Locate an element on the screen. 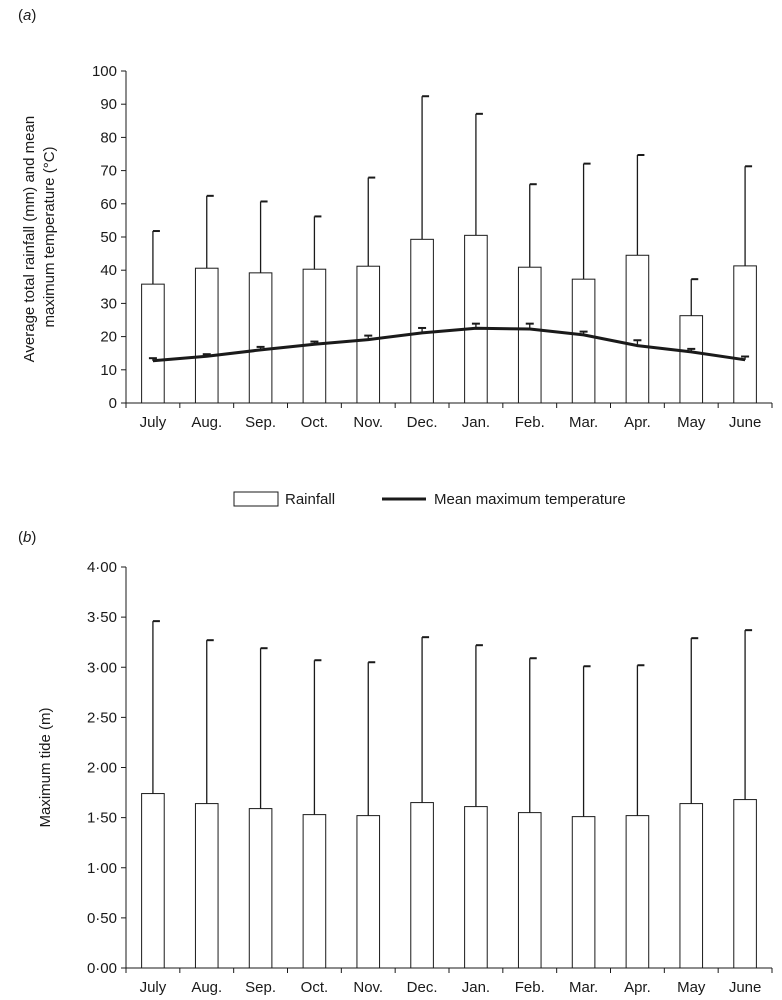 The image size is (782, 1000). chart-b-x-tick-label: Dec. is located at coordinates (422, 987).